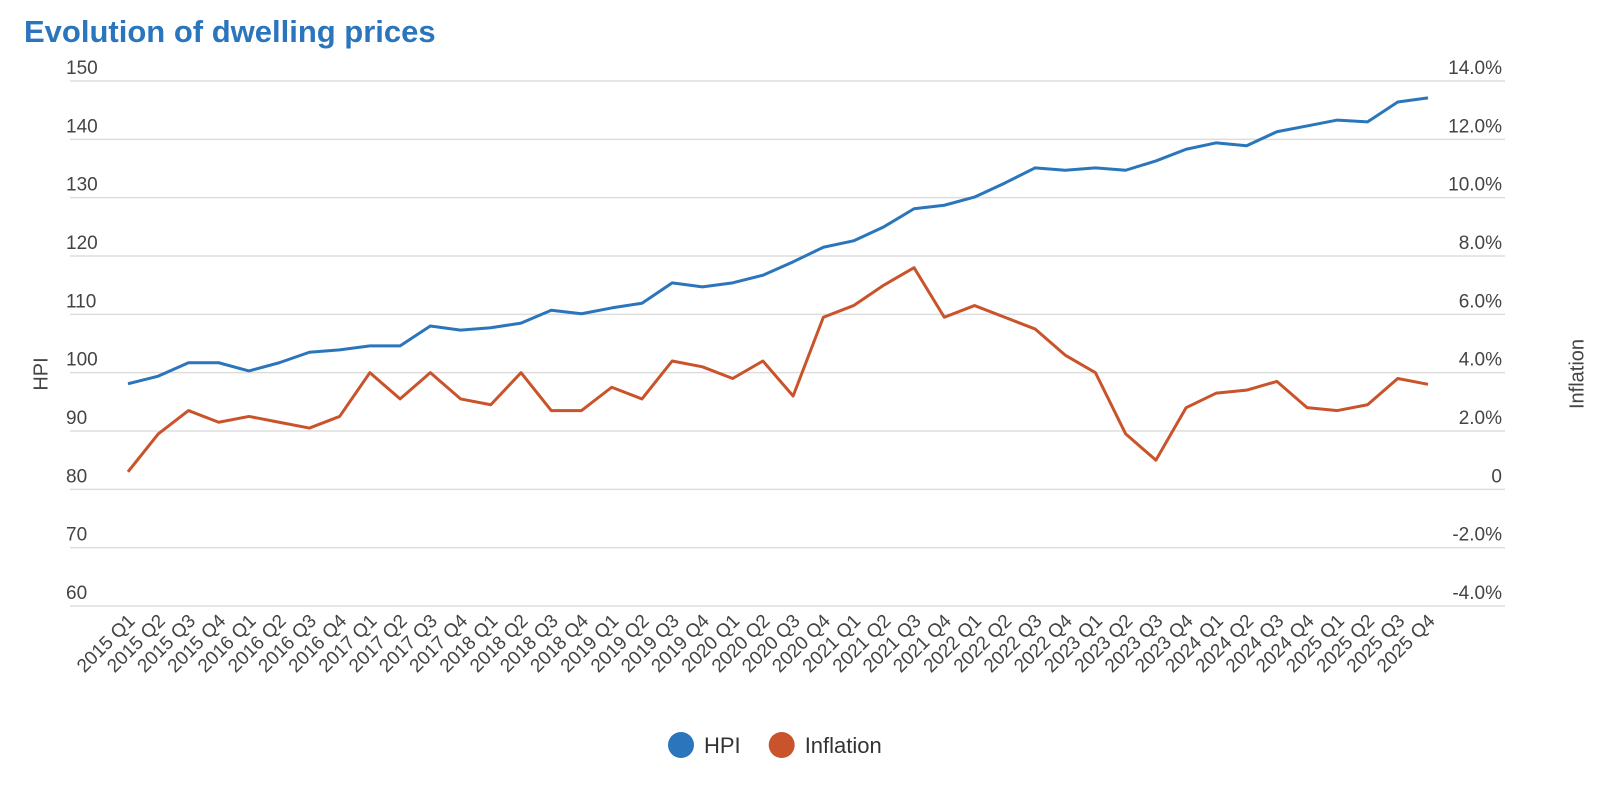 Image resolution: width=1600 pixels, height=802 pixels. What do you see at coordinates (76, 476) in the screenshot?
I see `y-tick-label: 80` at bounding box center [76, 476].